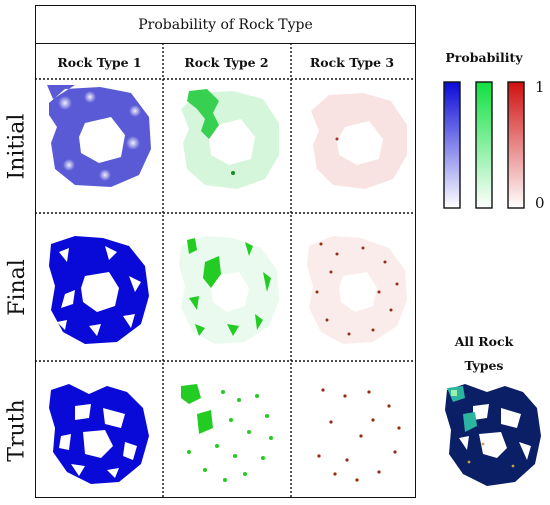  I want to click on map-all-rock-types, so click(493, 435).